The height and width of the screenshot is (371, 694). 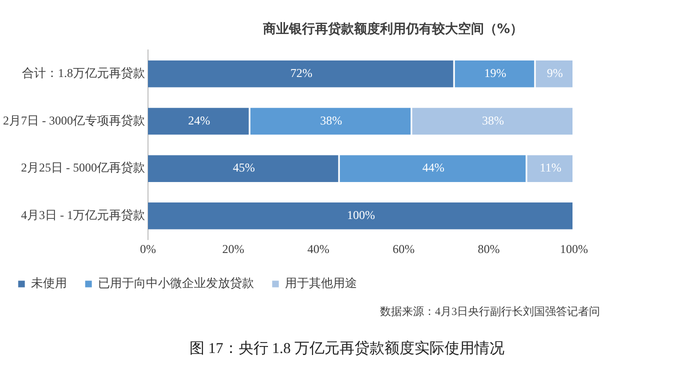 I want to click on x-tick-label: 0%, so click(x=148, y=249).